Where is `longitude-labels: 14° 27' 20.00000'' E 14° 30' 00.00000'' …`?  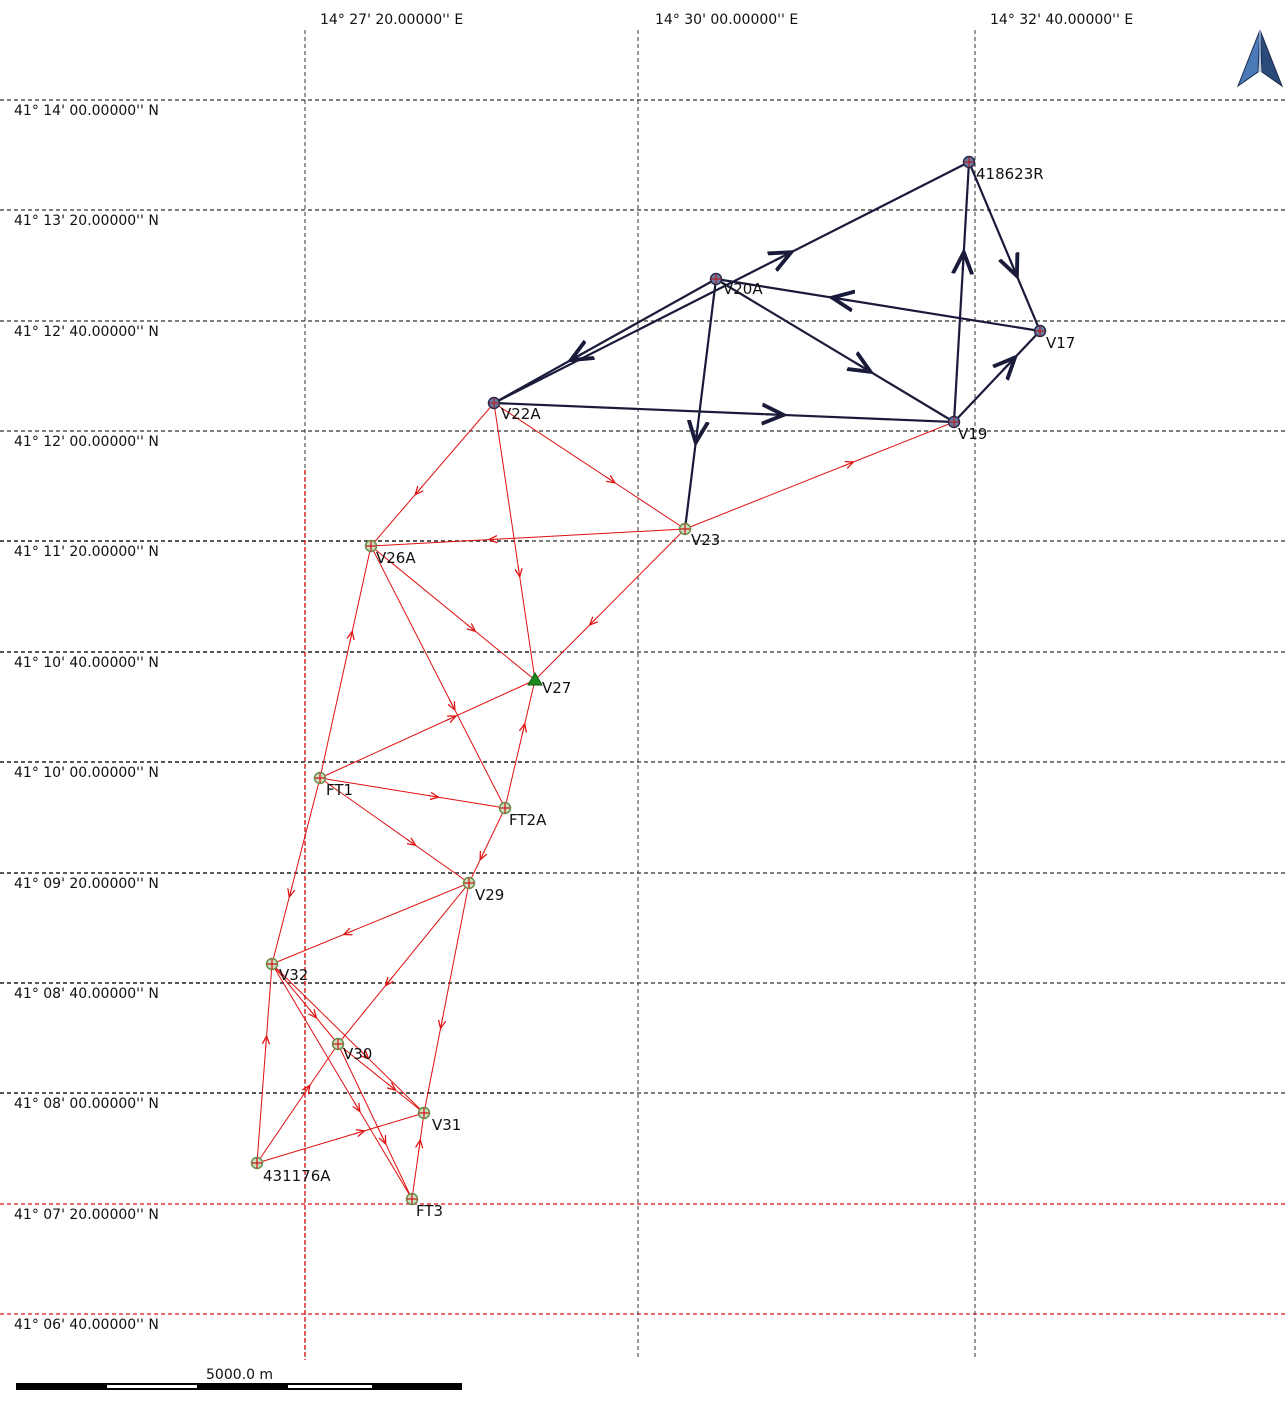
longitude-labels: 14° 27' 20.00000'' E 14° 30' 00.00000'' … is located at coordinates (726, 20).